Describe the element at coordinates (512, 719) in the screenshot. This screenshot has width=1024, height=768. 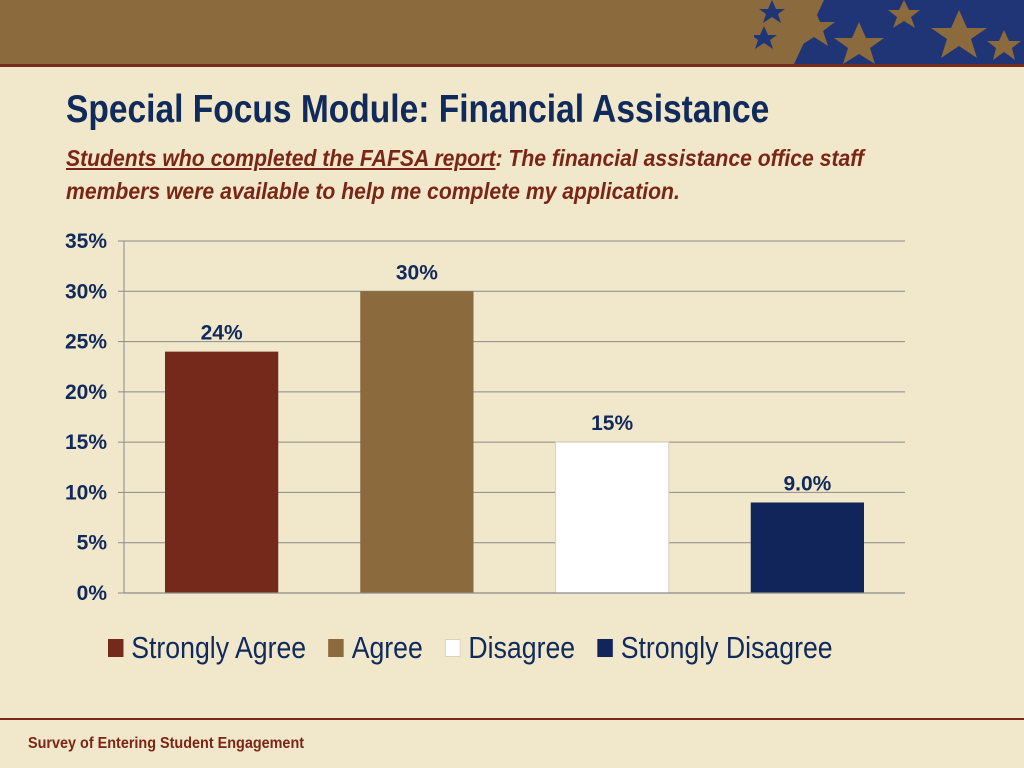
I see `bottom-divider` at that location.